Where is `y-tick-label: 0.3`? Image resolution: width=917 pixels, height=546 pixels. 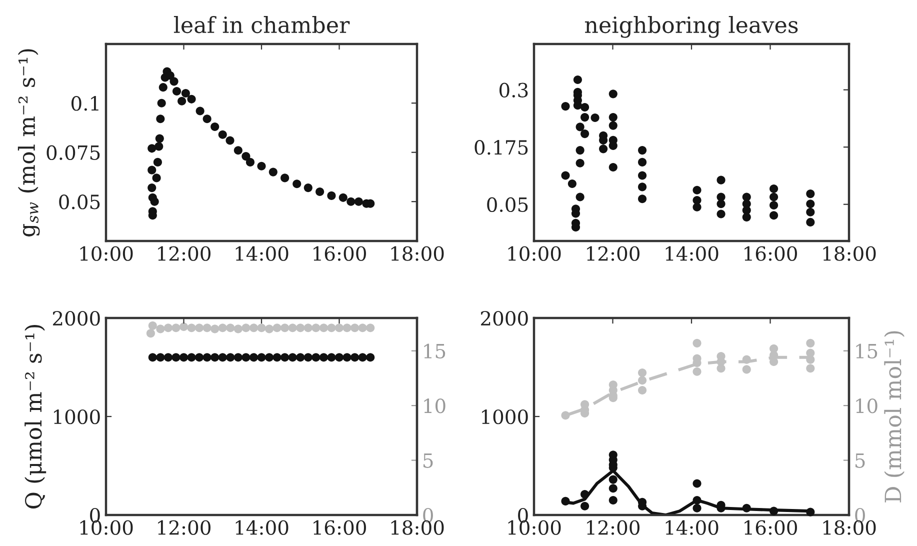
y-tick-label: 0.3 is located at coordinates (514, 90).